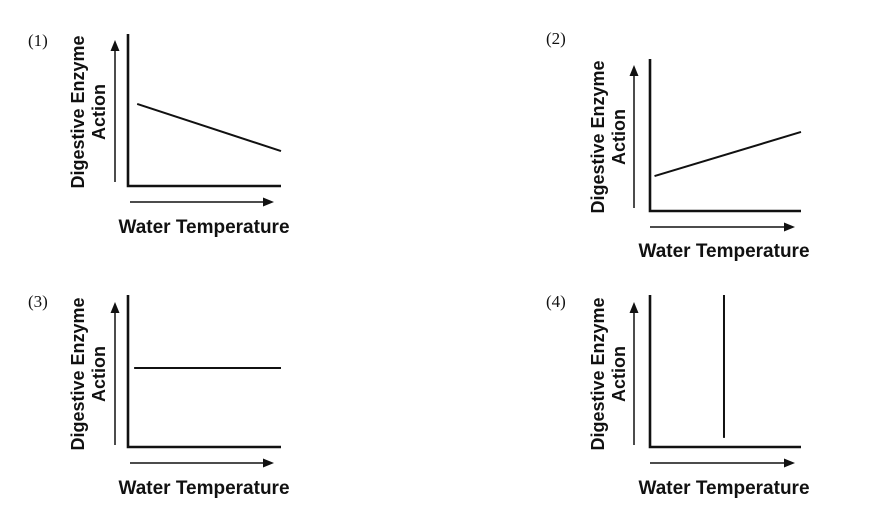  What do you see at coordinates (556, 301) in the screenshot?
I see `panel-4-label: (4)` at bounding box center [556, 301].